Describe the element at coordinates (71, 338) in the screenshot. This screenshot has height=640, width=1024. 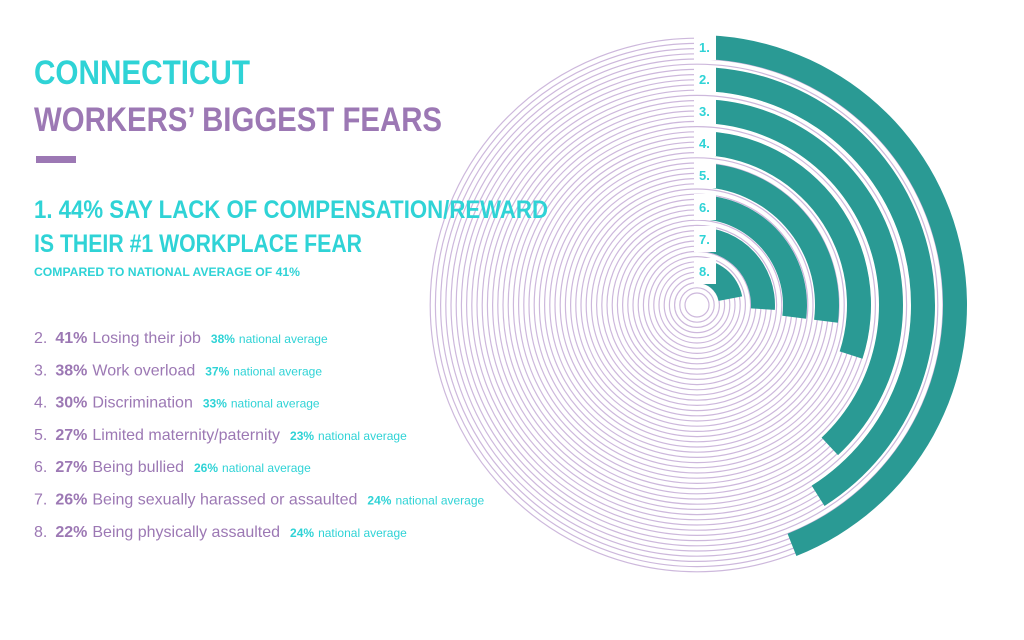
I see `value: 41%` at that location.